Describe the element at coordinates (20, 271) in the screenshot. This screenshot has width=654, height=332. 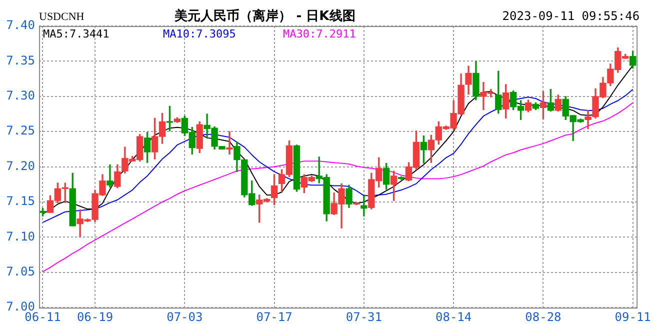
I see `y-tick-label: 7.05` at that location.